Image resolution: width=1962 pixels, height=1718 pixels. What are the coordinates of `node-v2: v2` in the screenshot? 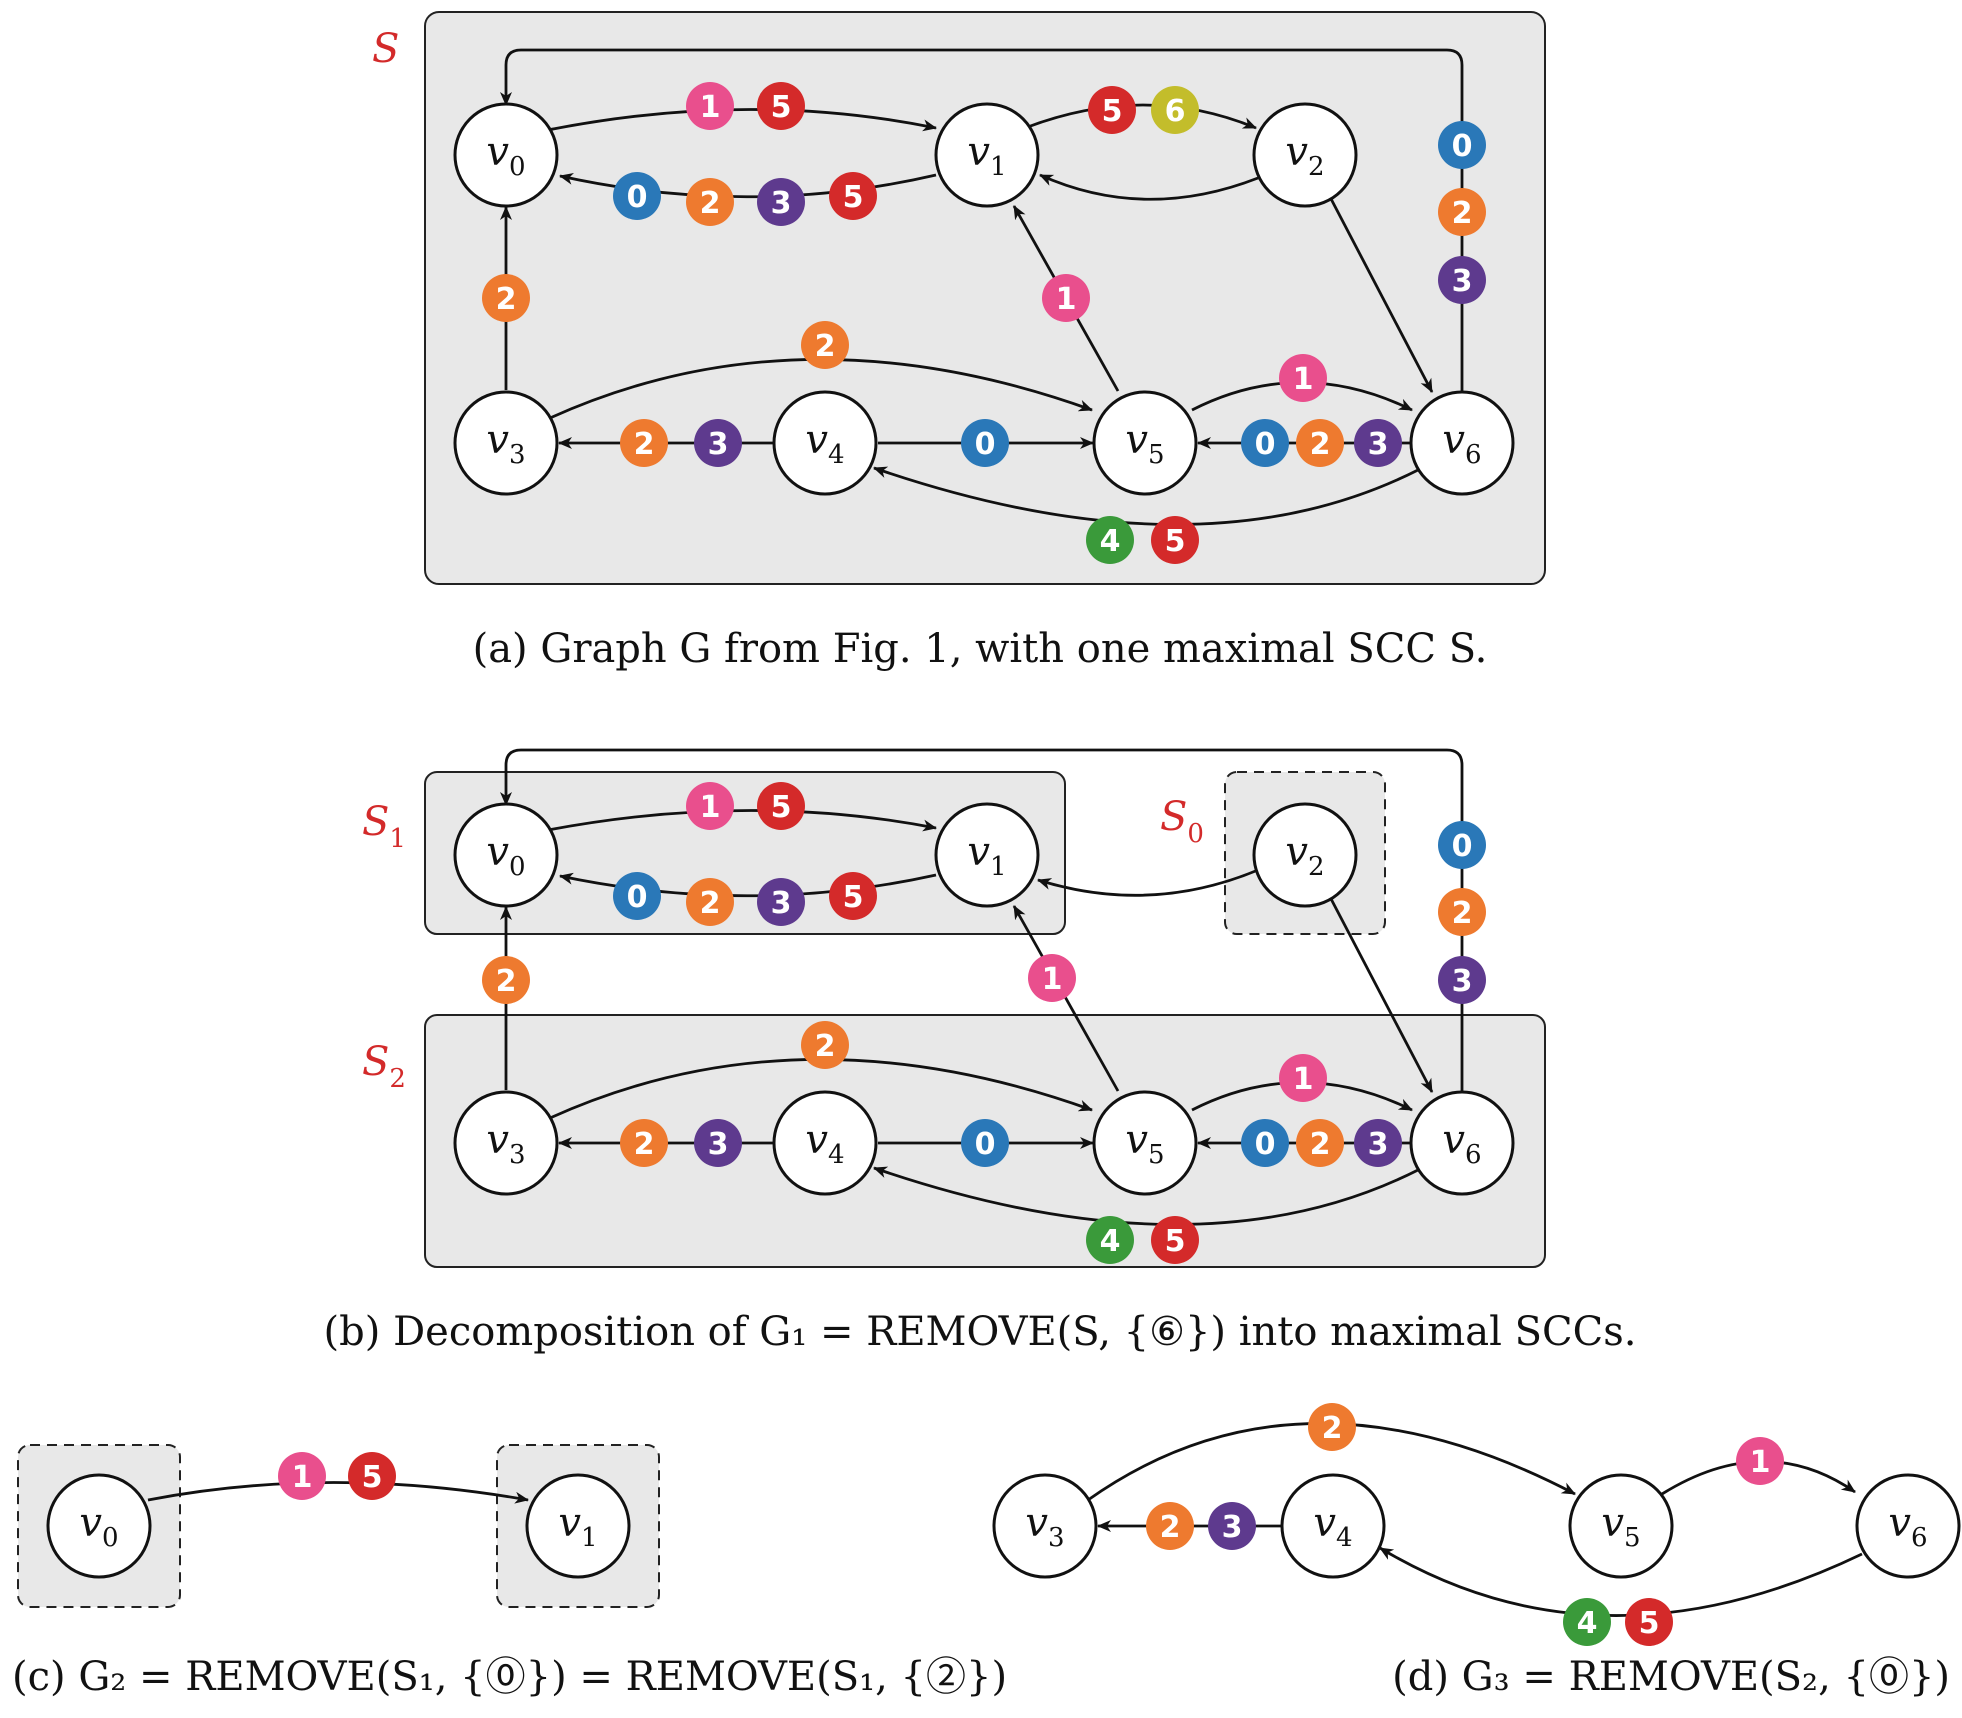 It's located at (1305, 855).